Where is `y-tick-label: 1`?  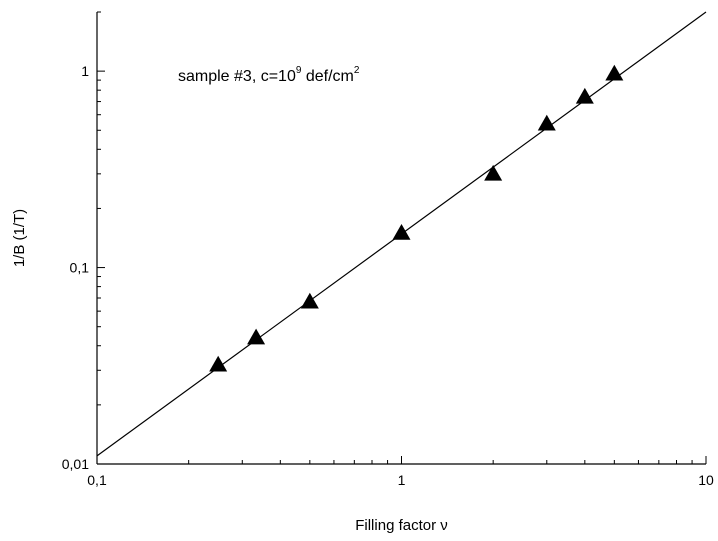
y-tick-label: 1 is located at coordinates (85, 71).